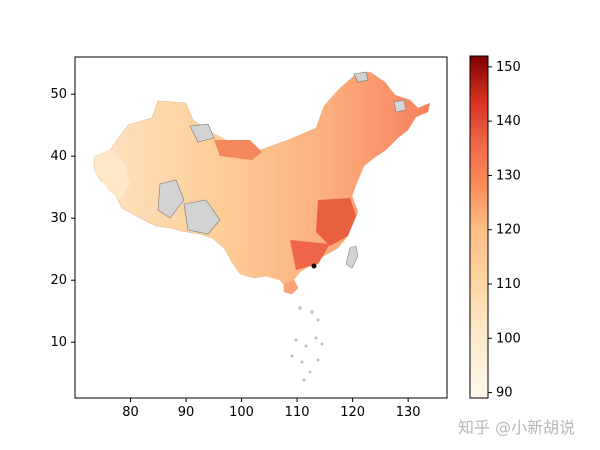  I want to click on max-value-point, so click(314, 266).